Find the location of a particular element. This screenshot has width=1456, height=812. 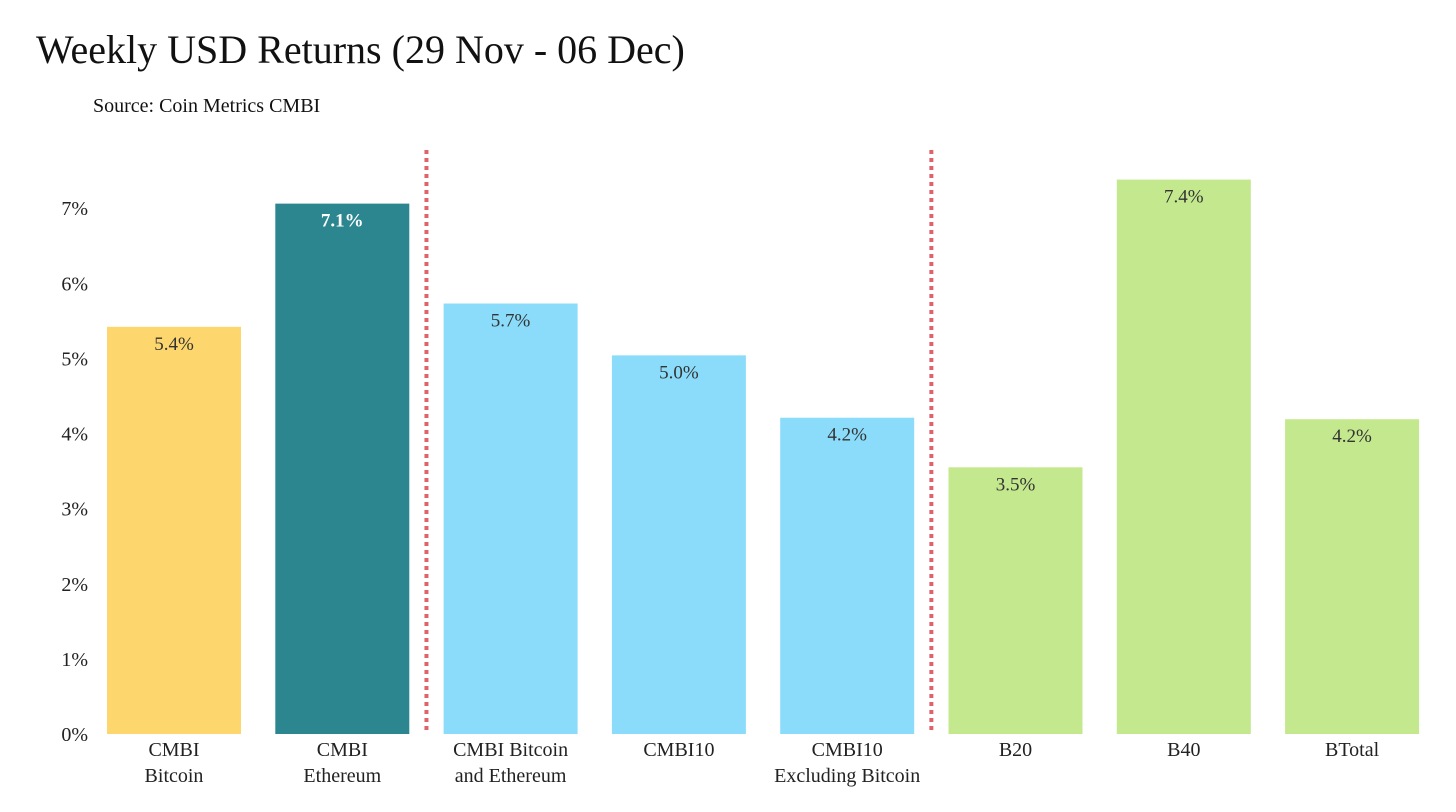

y-tick-label: 1% is located at coordinates (74, 660).